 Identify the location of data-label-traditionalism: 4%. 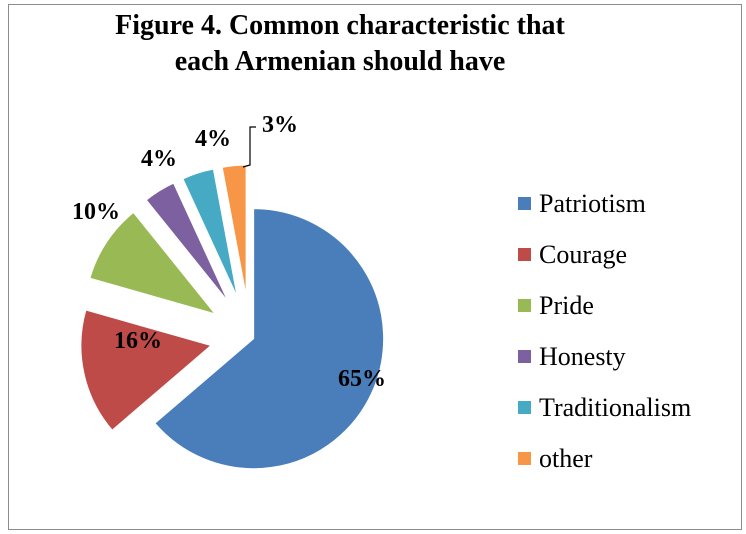
(213, 139).